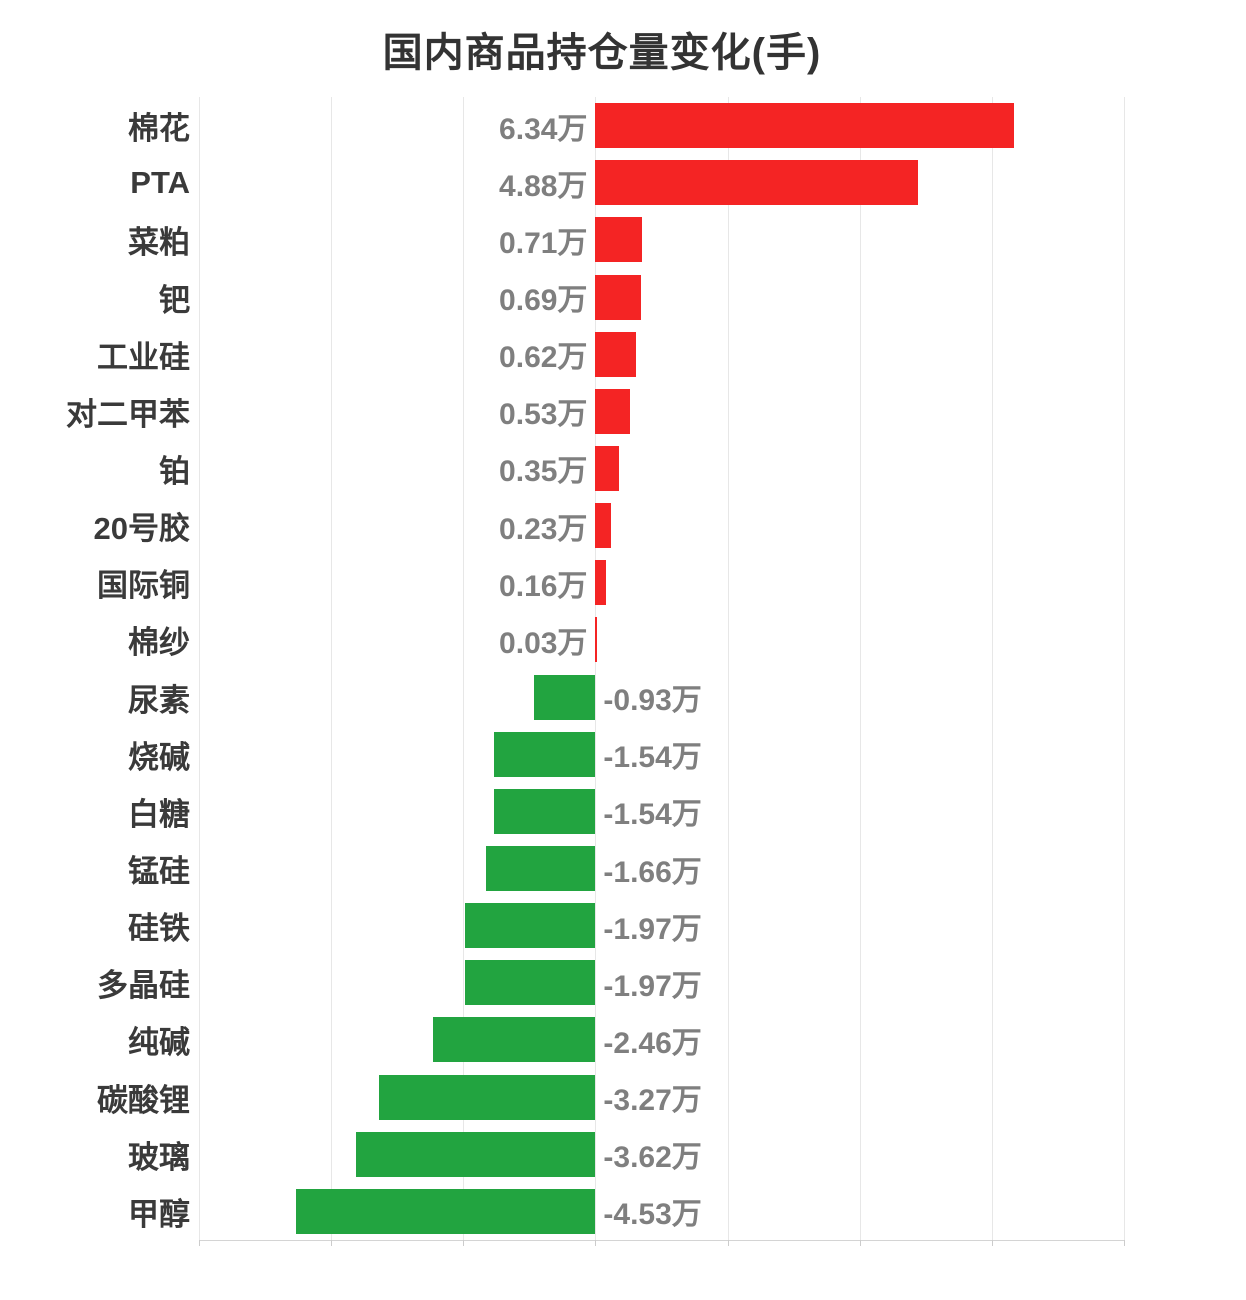  Describe the element at coordinates (652, 1215) in the screenshot. I see `value-label: -4.53万` at that location.